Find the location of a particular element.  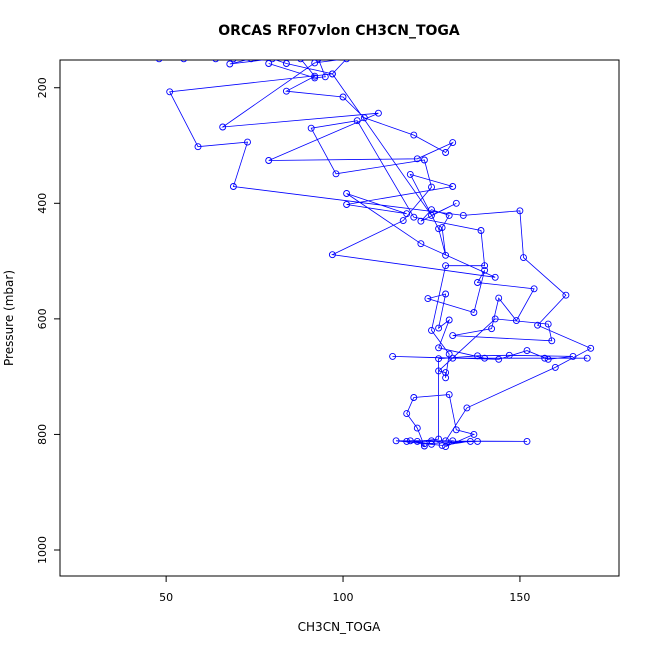

chart-title: ORCAS RF07vlon CH3CN_TOGA is located at coordinates (339, 31).